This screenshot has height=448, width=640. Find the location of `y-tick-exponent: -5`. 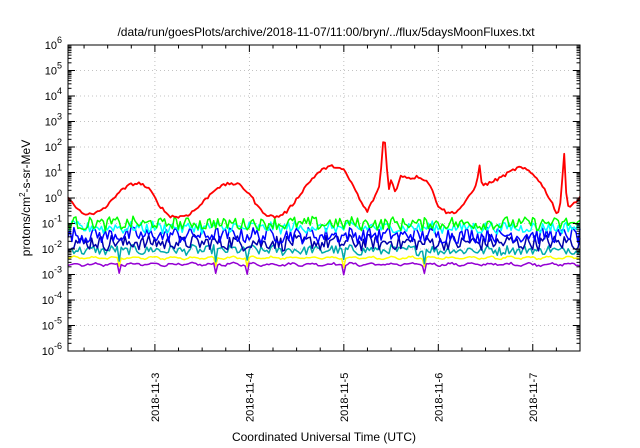

y-tick-exponent: -5 is located at coordinates (58, 321).